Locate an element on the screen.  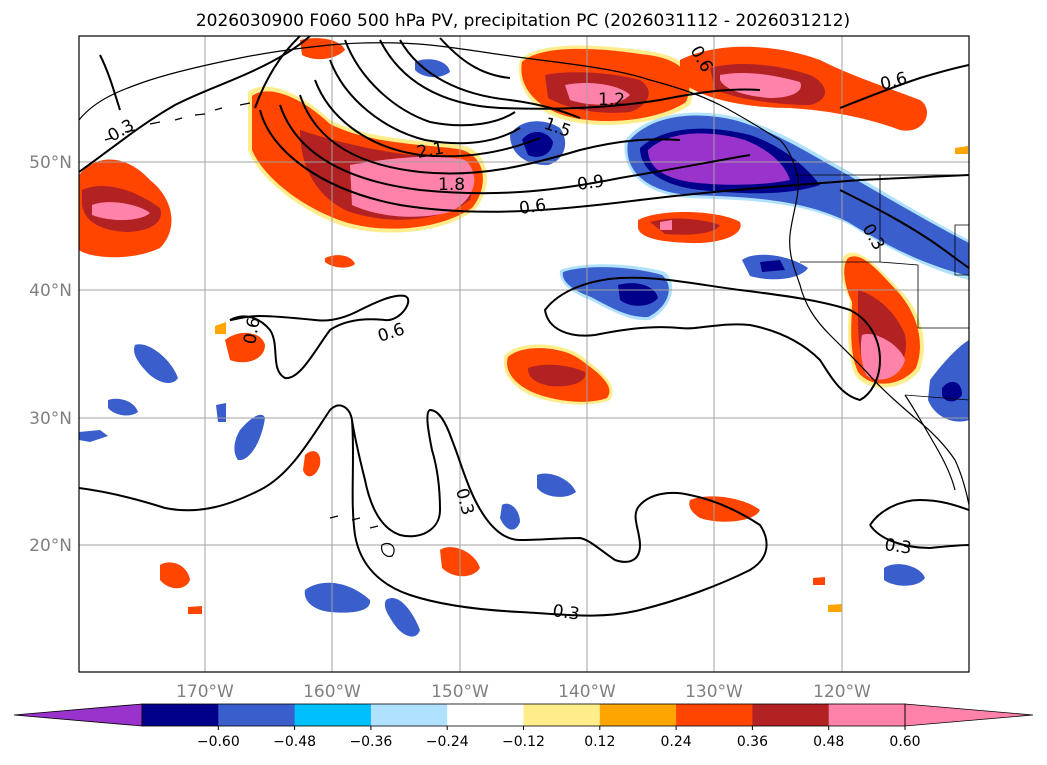
lon-tick-label: 120°W is located at coordinates (842, 692).